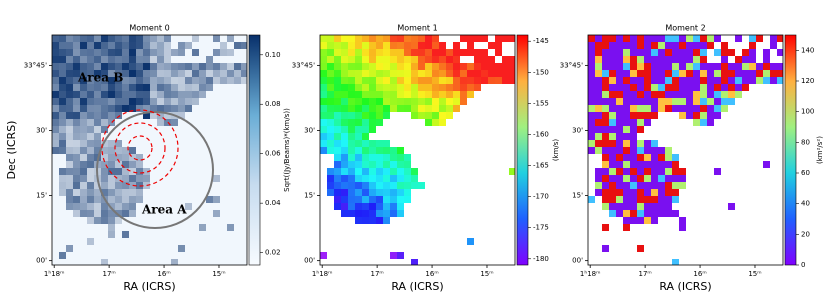  What do you see at coordinates (431, 274) in the screenshot?
I see `x-tick-label: 16ᵐ` at bounding box center [431, 274].